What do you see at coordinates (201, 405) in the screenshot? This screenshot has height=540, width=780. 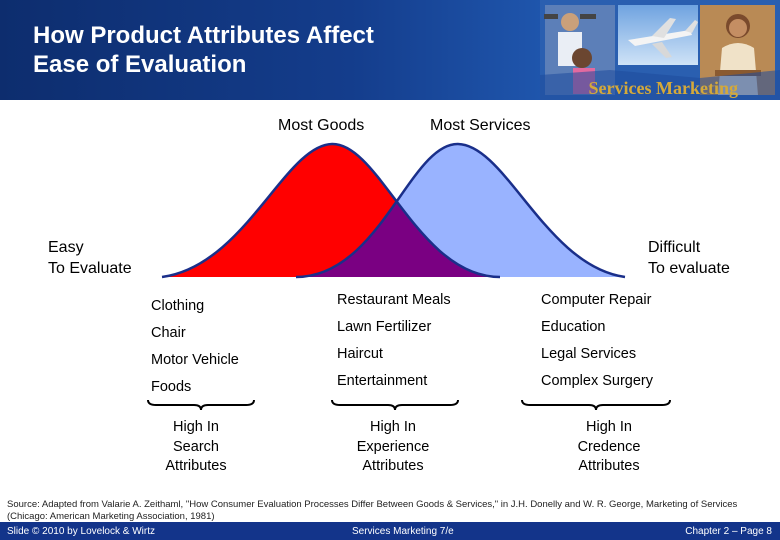 I see `search-brace` at bounding box center [201, 405].